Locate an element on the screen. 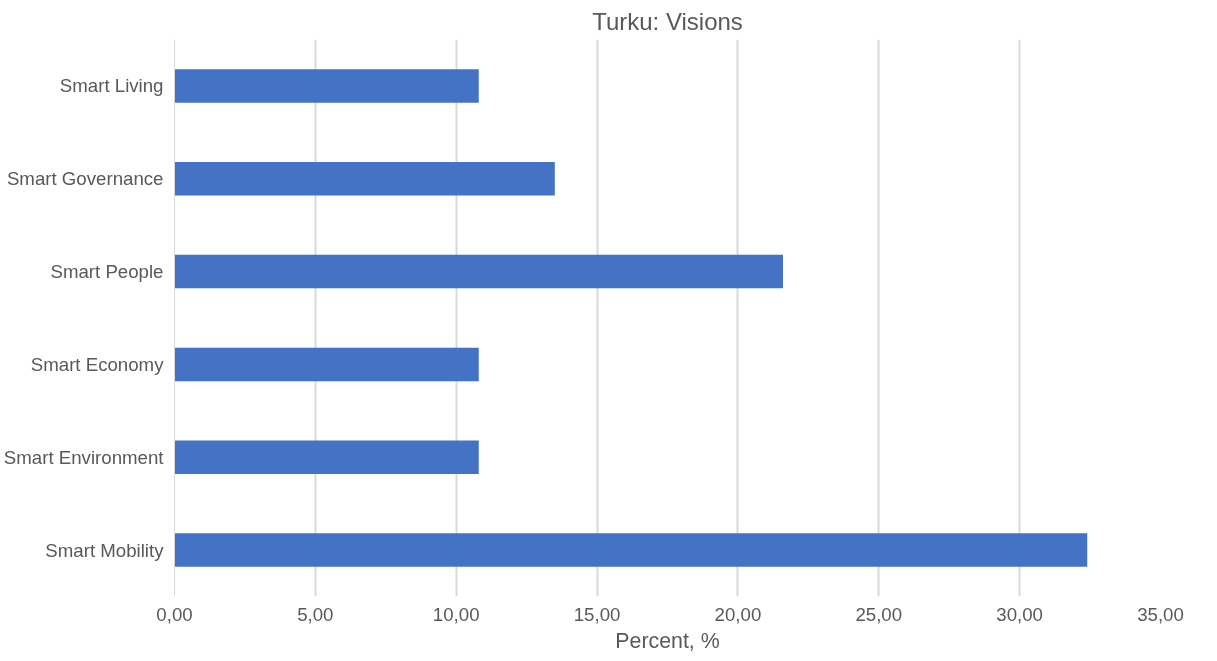  x-tick-label: 25,00 is located at coordinates (879, 614).